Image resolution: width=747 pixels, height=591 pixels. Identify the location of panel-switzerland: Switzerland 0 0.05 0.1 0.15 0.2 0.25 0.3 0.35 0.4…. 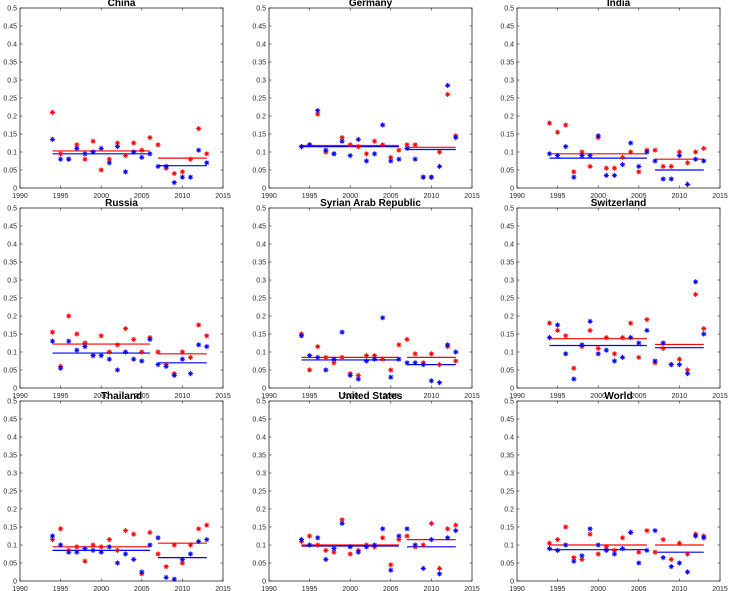
(614, 299).